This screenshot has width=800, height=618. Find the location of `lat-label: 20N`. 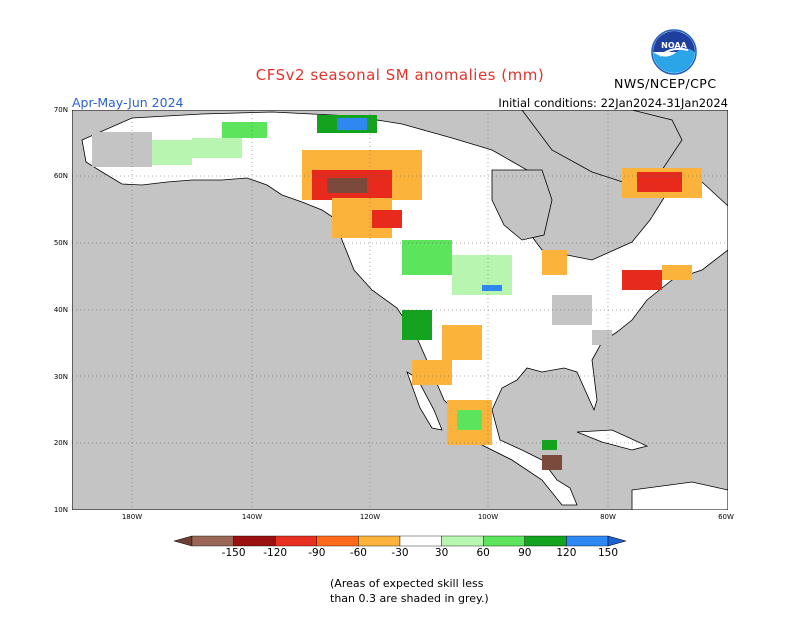

lat-label: 20N is located at coordinates (60, 443).